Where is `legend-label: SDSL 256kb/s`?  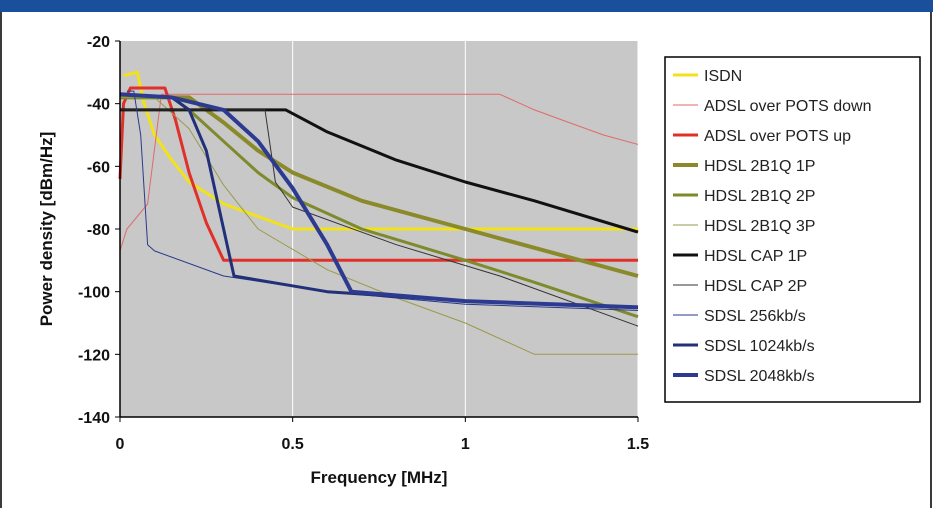
legend-label: SDSL 256kb/s is located at coordinates (755, 316).